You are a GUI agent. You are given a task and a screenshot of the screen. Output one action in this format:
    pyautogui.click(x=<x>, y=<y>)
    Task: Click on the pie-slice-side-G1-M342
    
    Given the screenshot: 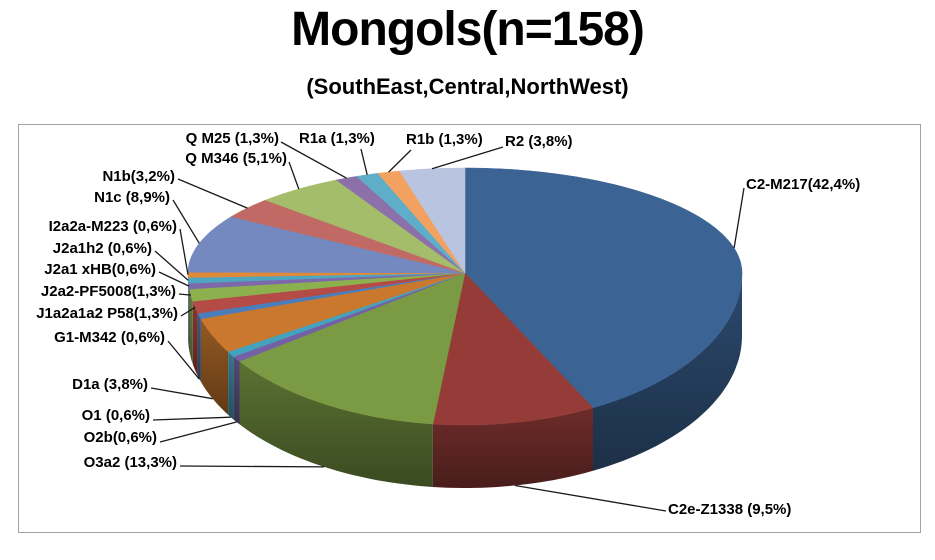 What is the action you would take?
    pyautogui.click(x=199, y=347)
    